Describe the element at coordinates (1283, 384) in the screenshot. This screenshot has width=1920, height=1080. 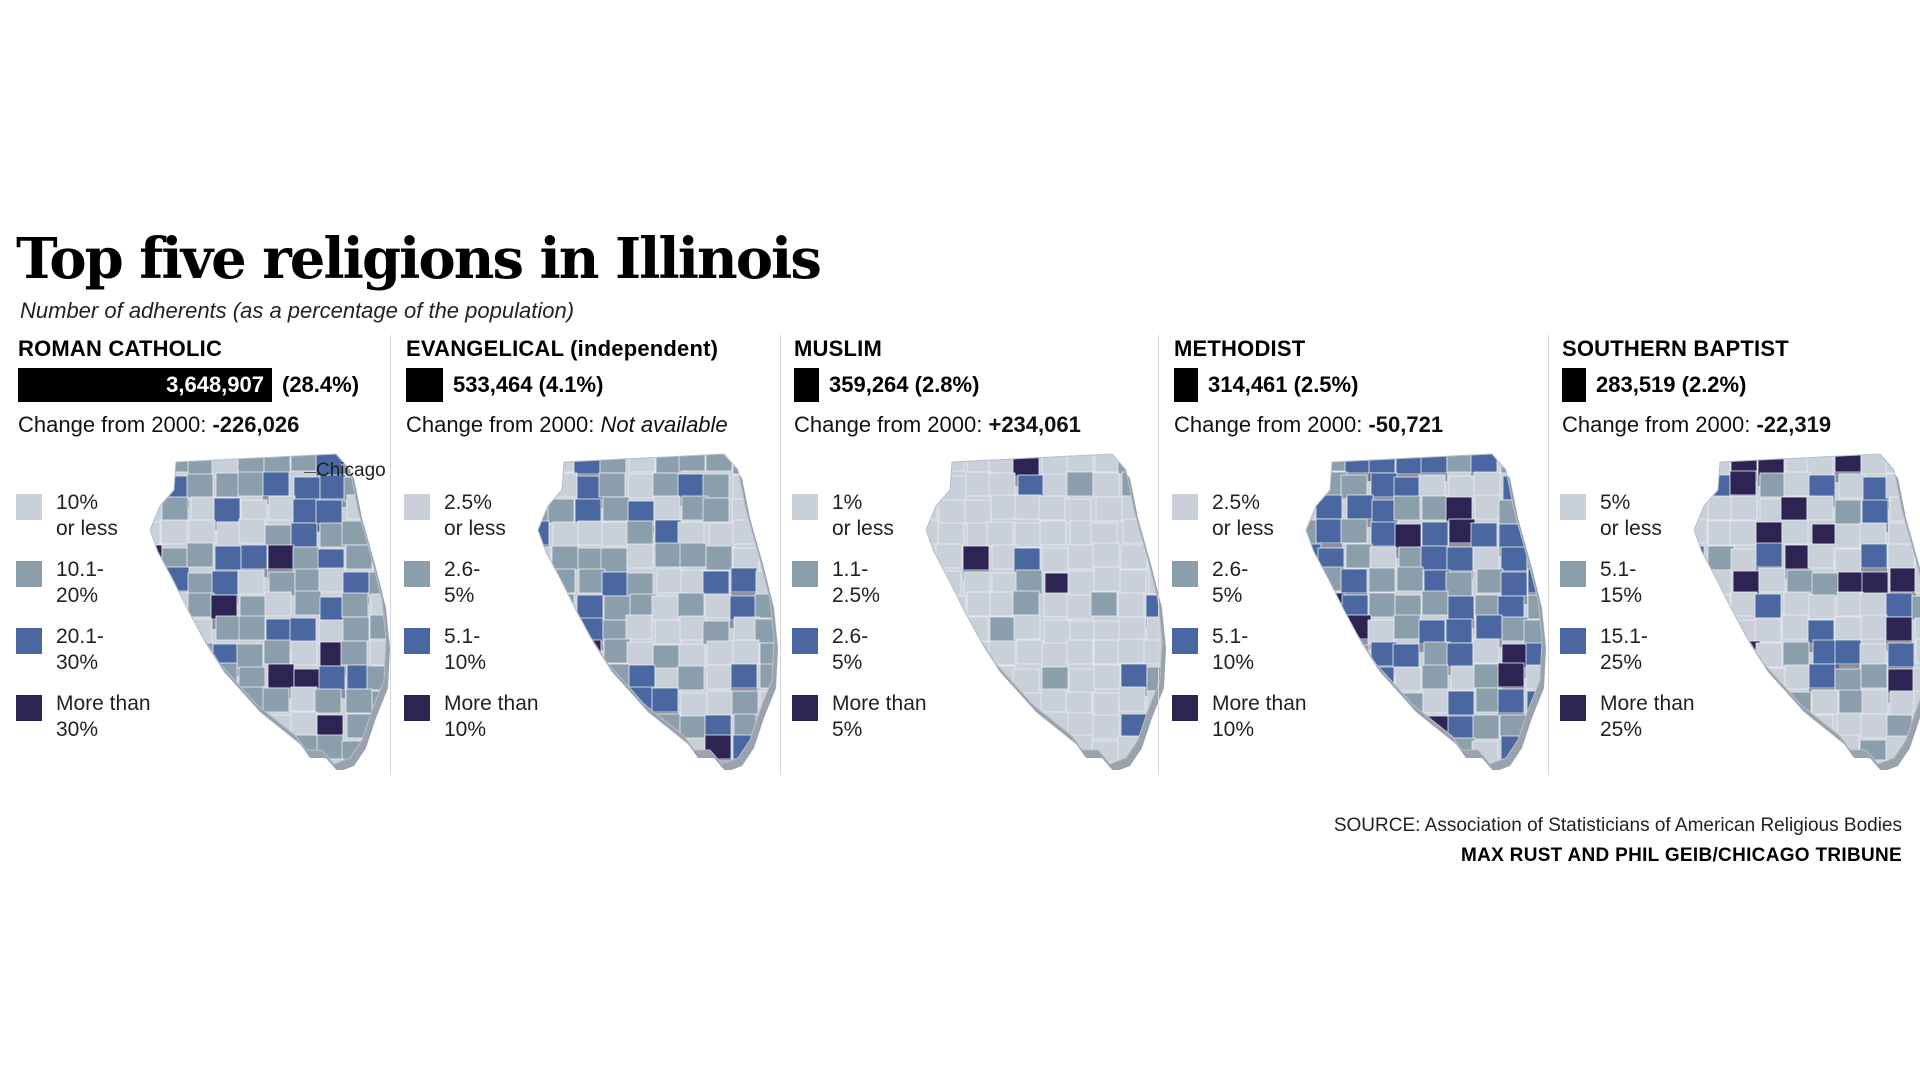
I see `adherents-value: 314,461 (2.5%)` at that location.